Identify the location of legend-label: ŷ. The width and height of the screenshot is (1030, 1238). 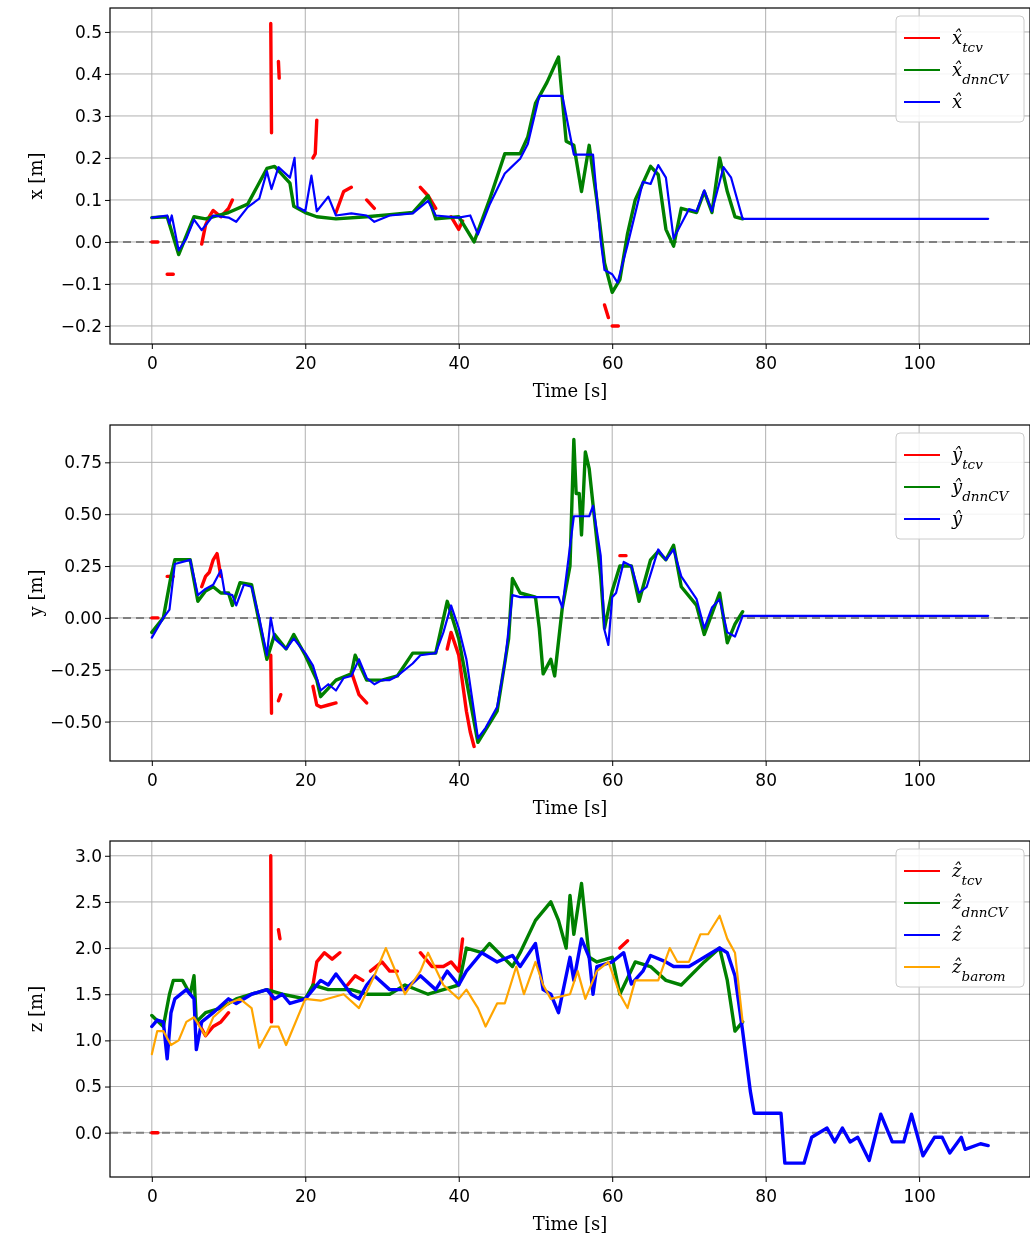
(957, 518).